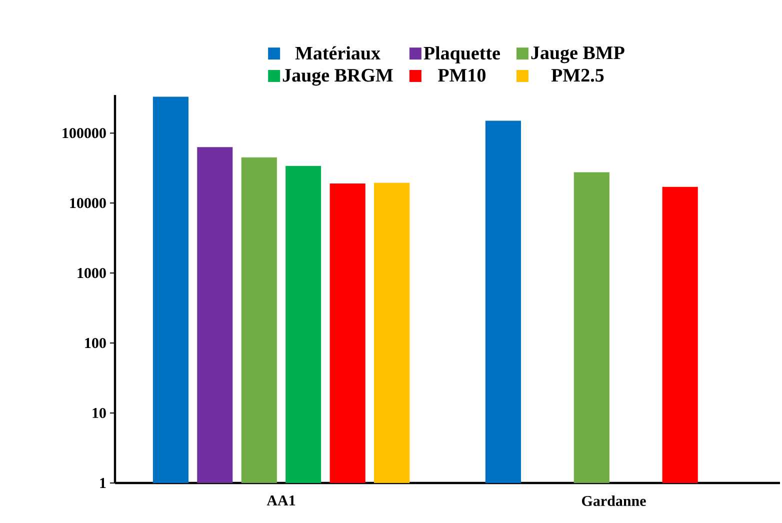 The image size is (782, 523). What do you see at coordinates (281, 501) in the screenshot?
I see `x-tick-label: AA1` at bounding box center [281, 501].